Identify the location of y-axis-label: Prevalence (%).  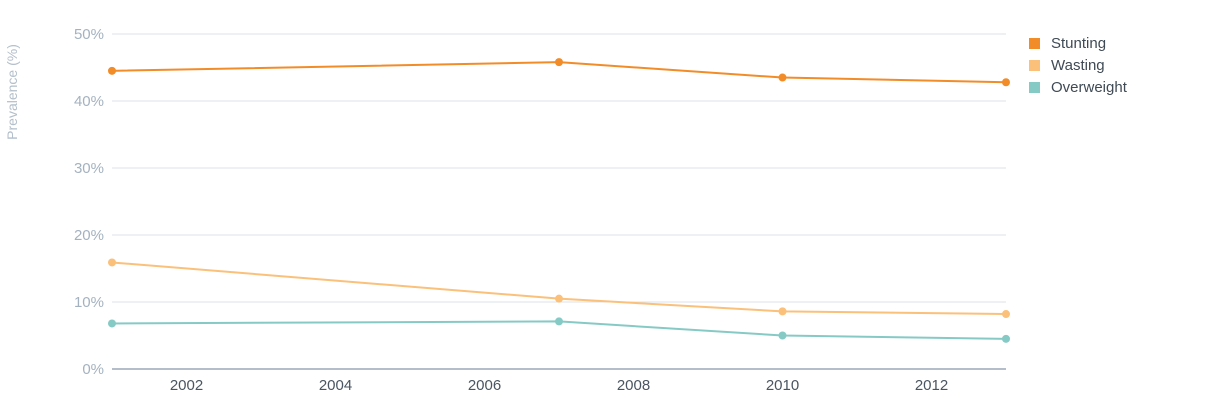
(12, 92).